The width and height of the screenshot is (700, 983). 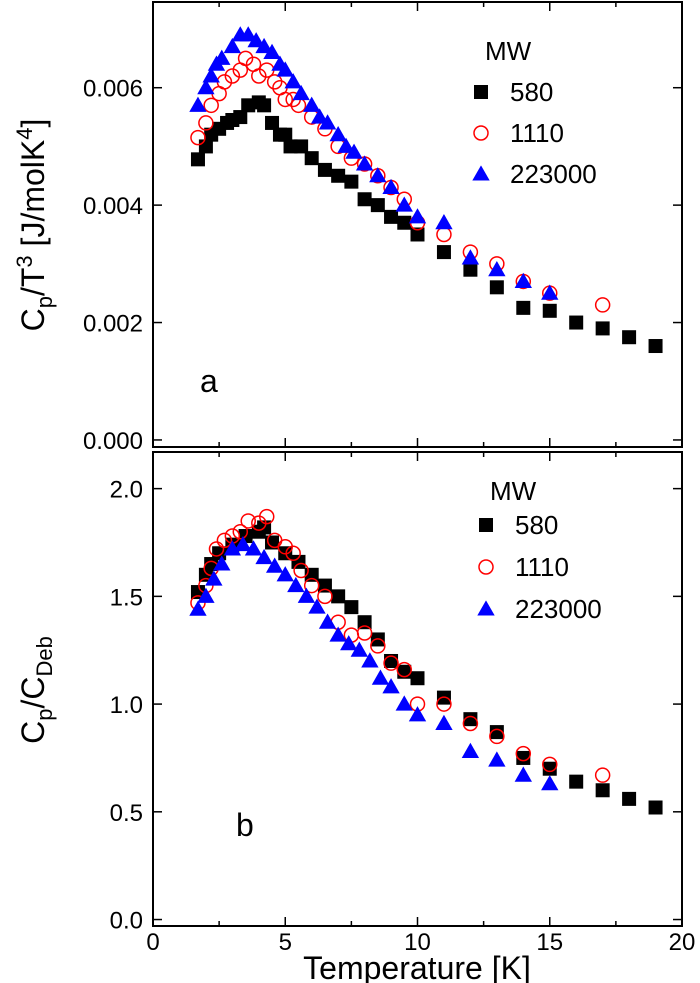 I want to click on x-tick-label: 0, so click(x=152, y=942).